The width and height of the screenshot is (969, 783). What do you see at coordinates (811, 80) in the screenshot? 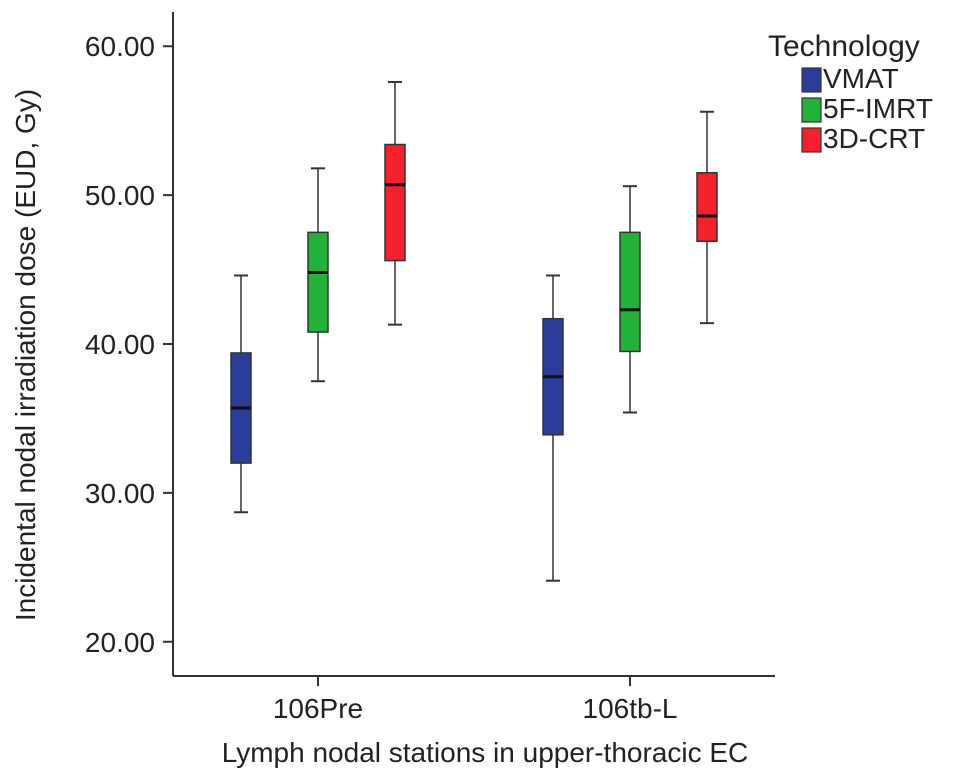
I see `legend-swatch-vmat` at bounding box center [811, 80].